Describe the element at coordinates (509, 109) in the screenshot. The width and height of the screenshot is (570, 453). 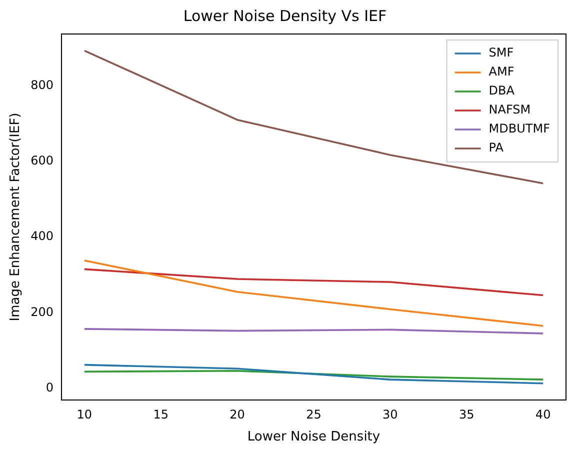
I see `legend-label: NAFSM` at that location.